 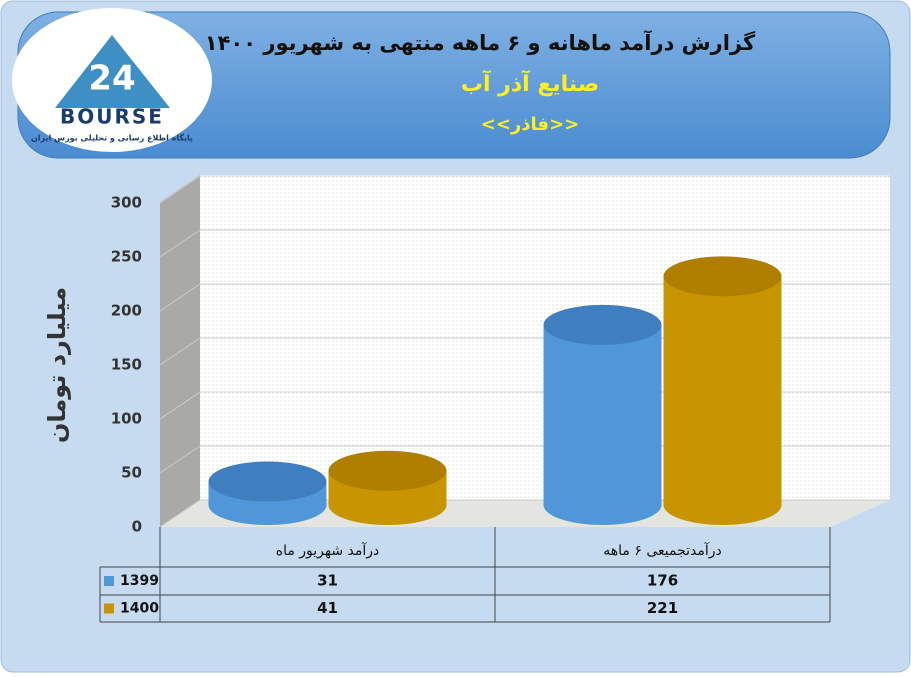 I want to click on y-tick-label: 200, so click(x=126, y=311).